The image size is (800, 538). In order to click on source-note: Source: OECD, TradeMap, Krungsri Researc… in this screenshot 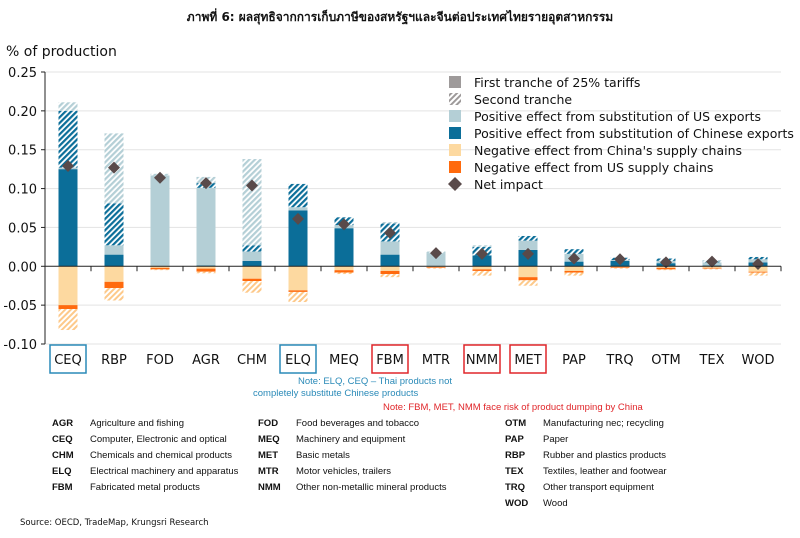, I will do `click(114, 523)`.